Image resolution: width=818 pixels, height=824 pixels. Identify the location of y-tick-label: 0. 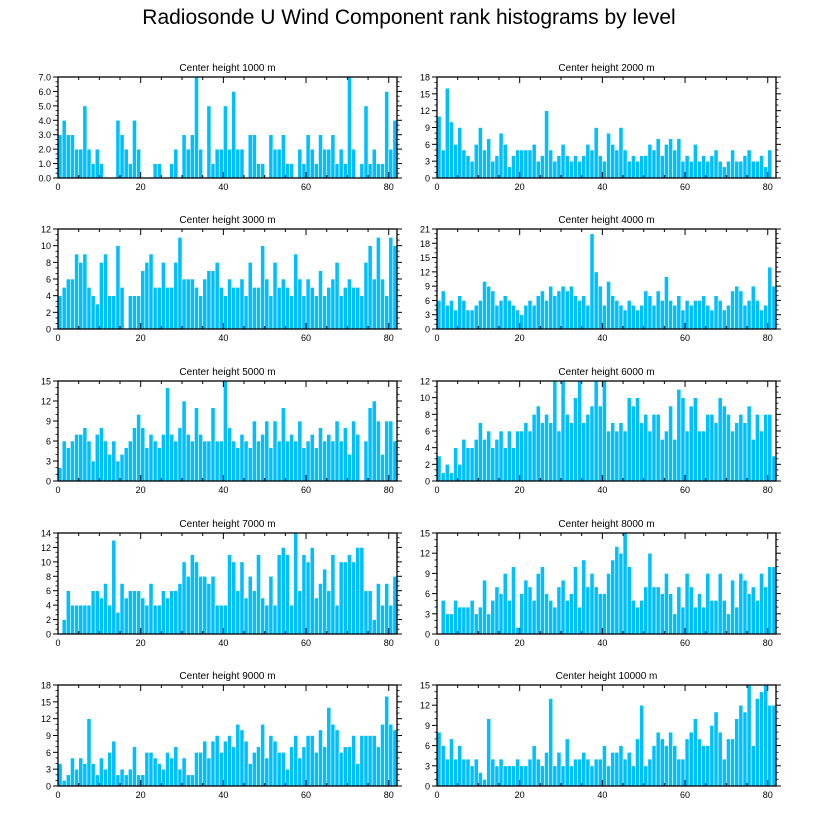
(427, 330).